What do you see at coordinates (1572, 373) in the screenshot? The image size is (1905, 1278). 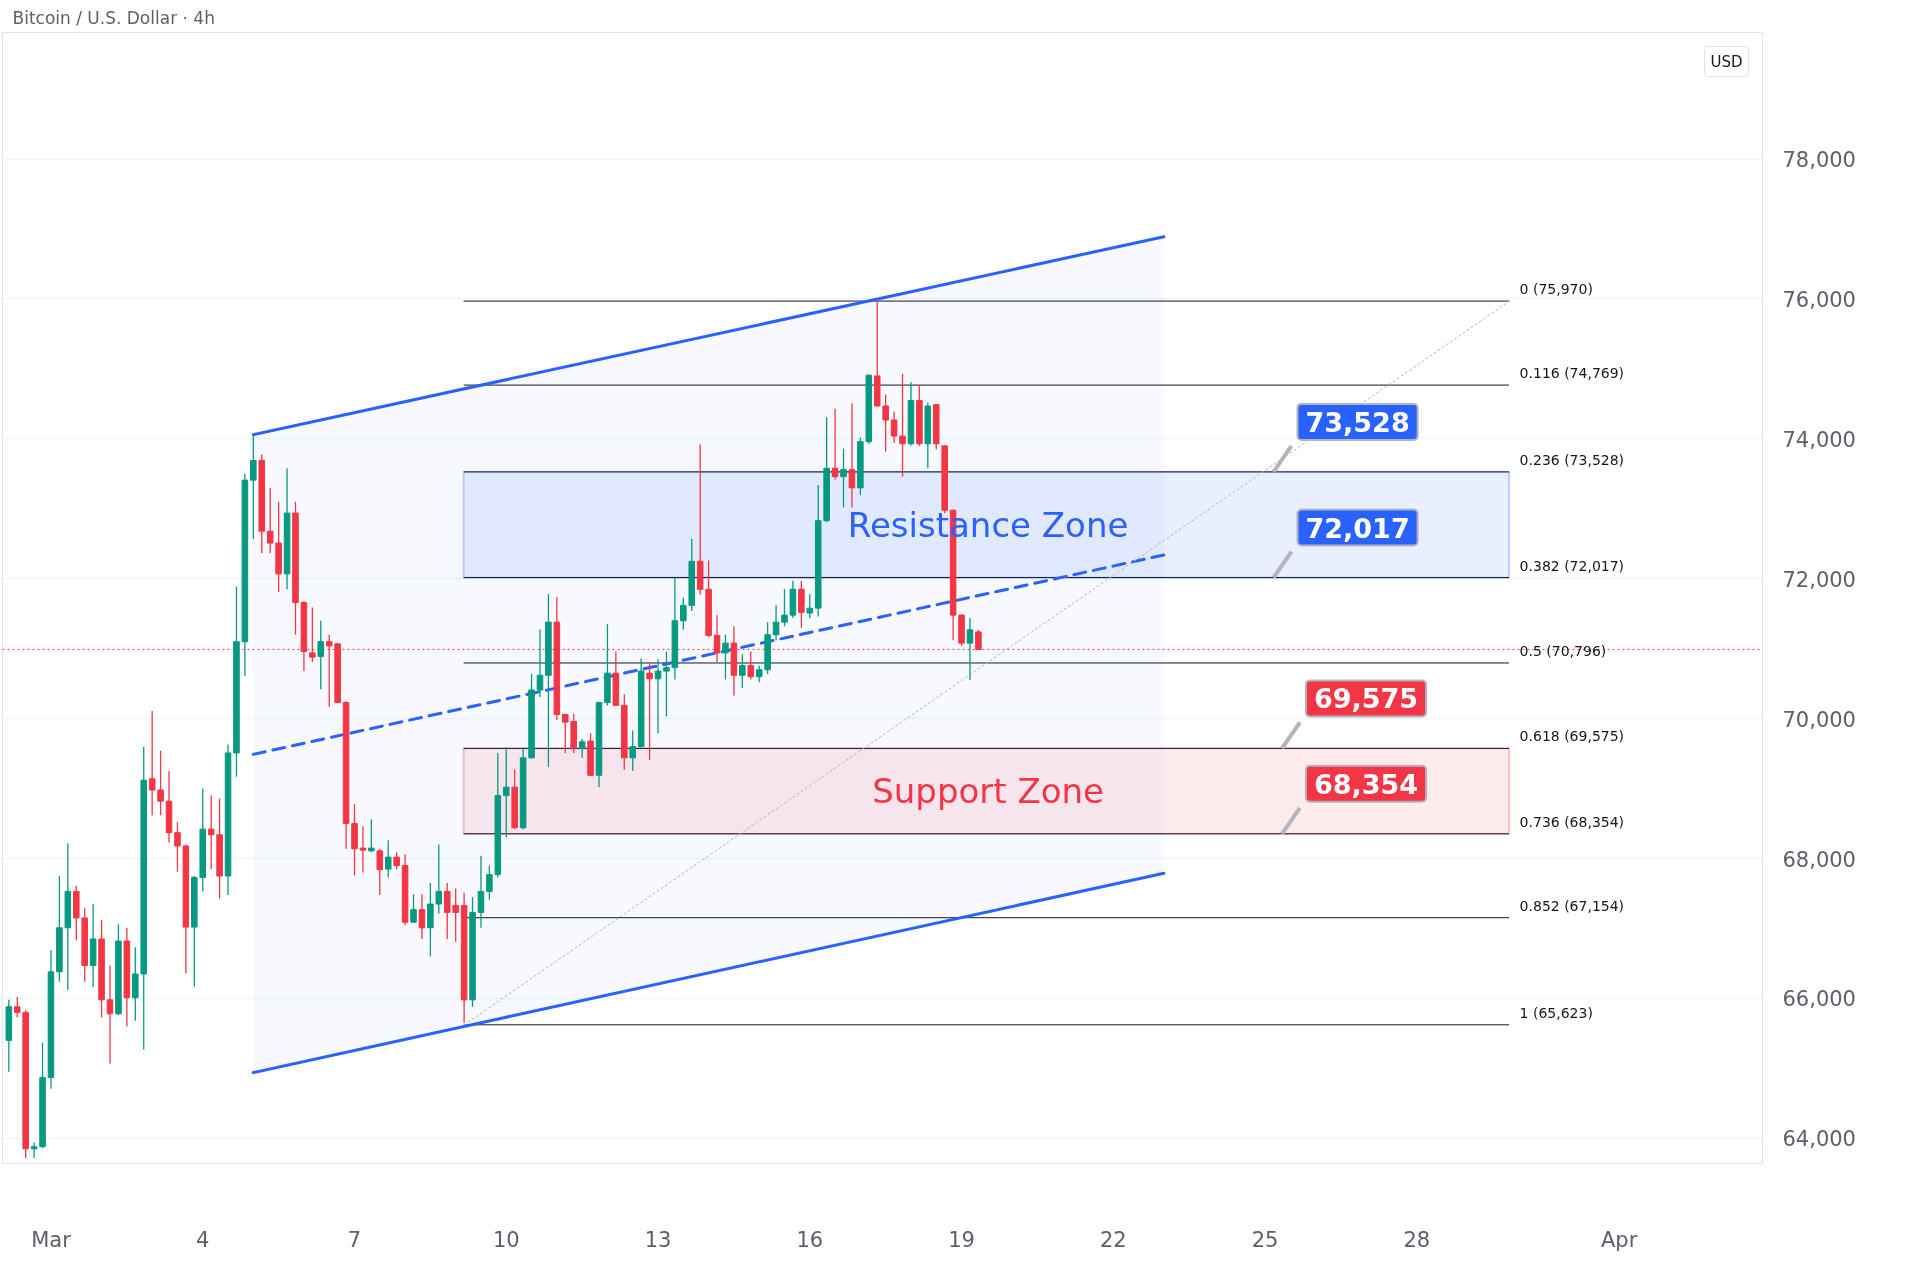 I see `ref-line-label: 0.116 (74,769)` at bounding box center [1572, 373].